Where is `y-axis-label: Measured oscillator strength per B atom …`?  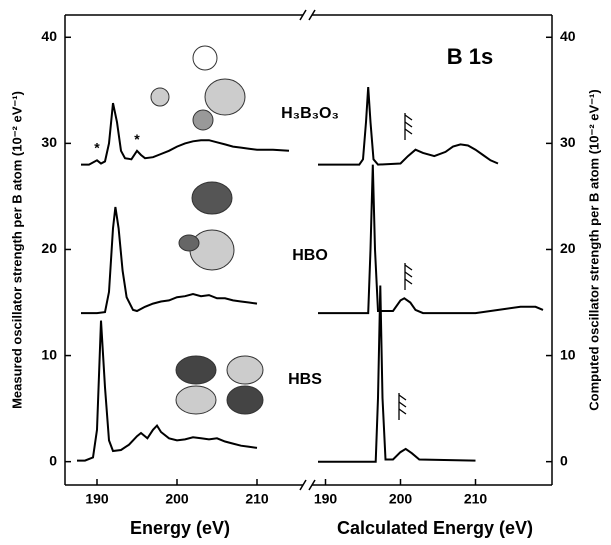 y-axis-label: Measured oscillator strength per B atom … is located at coordinates (16, 250).